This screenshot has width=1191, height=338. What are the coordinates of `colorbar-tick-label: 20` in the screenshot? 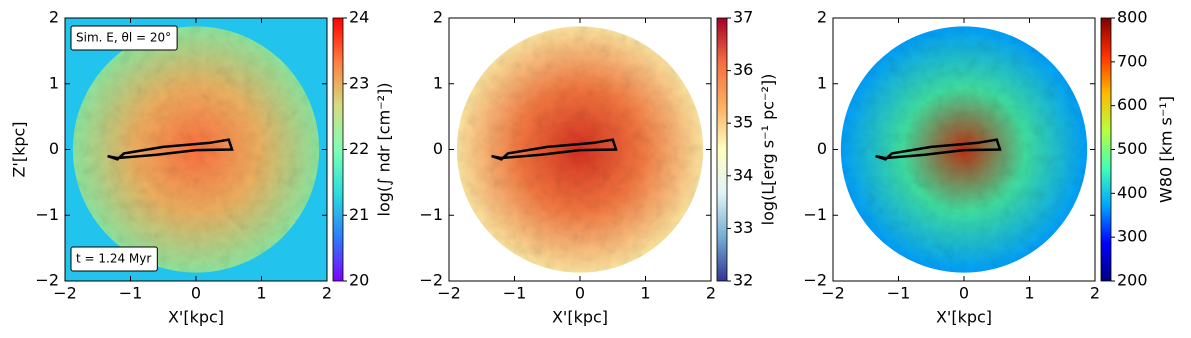 It's located at (359, 280).